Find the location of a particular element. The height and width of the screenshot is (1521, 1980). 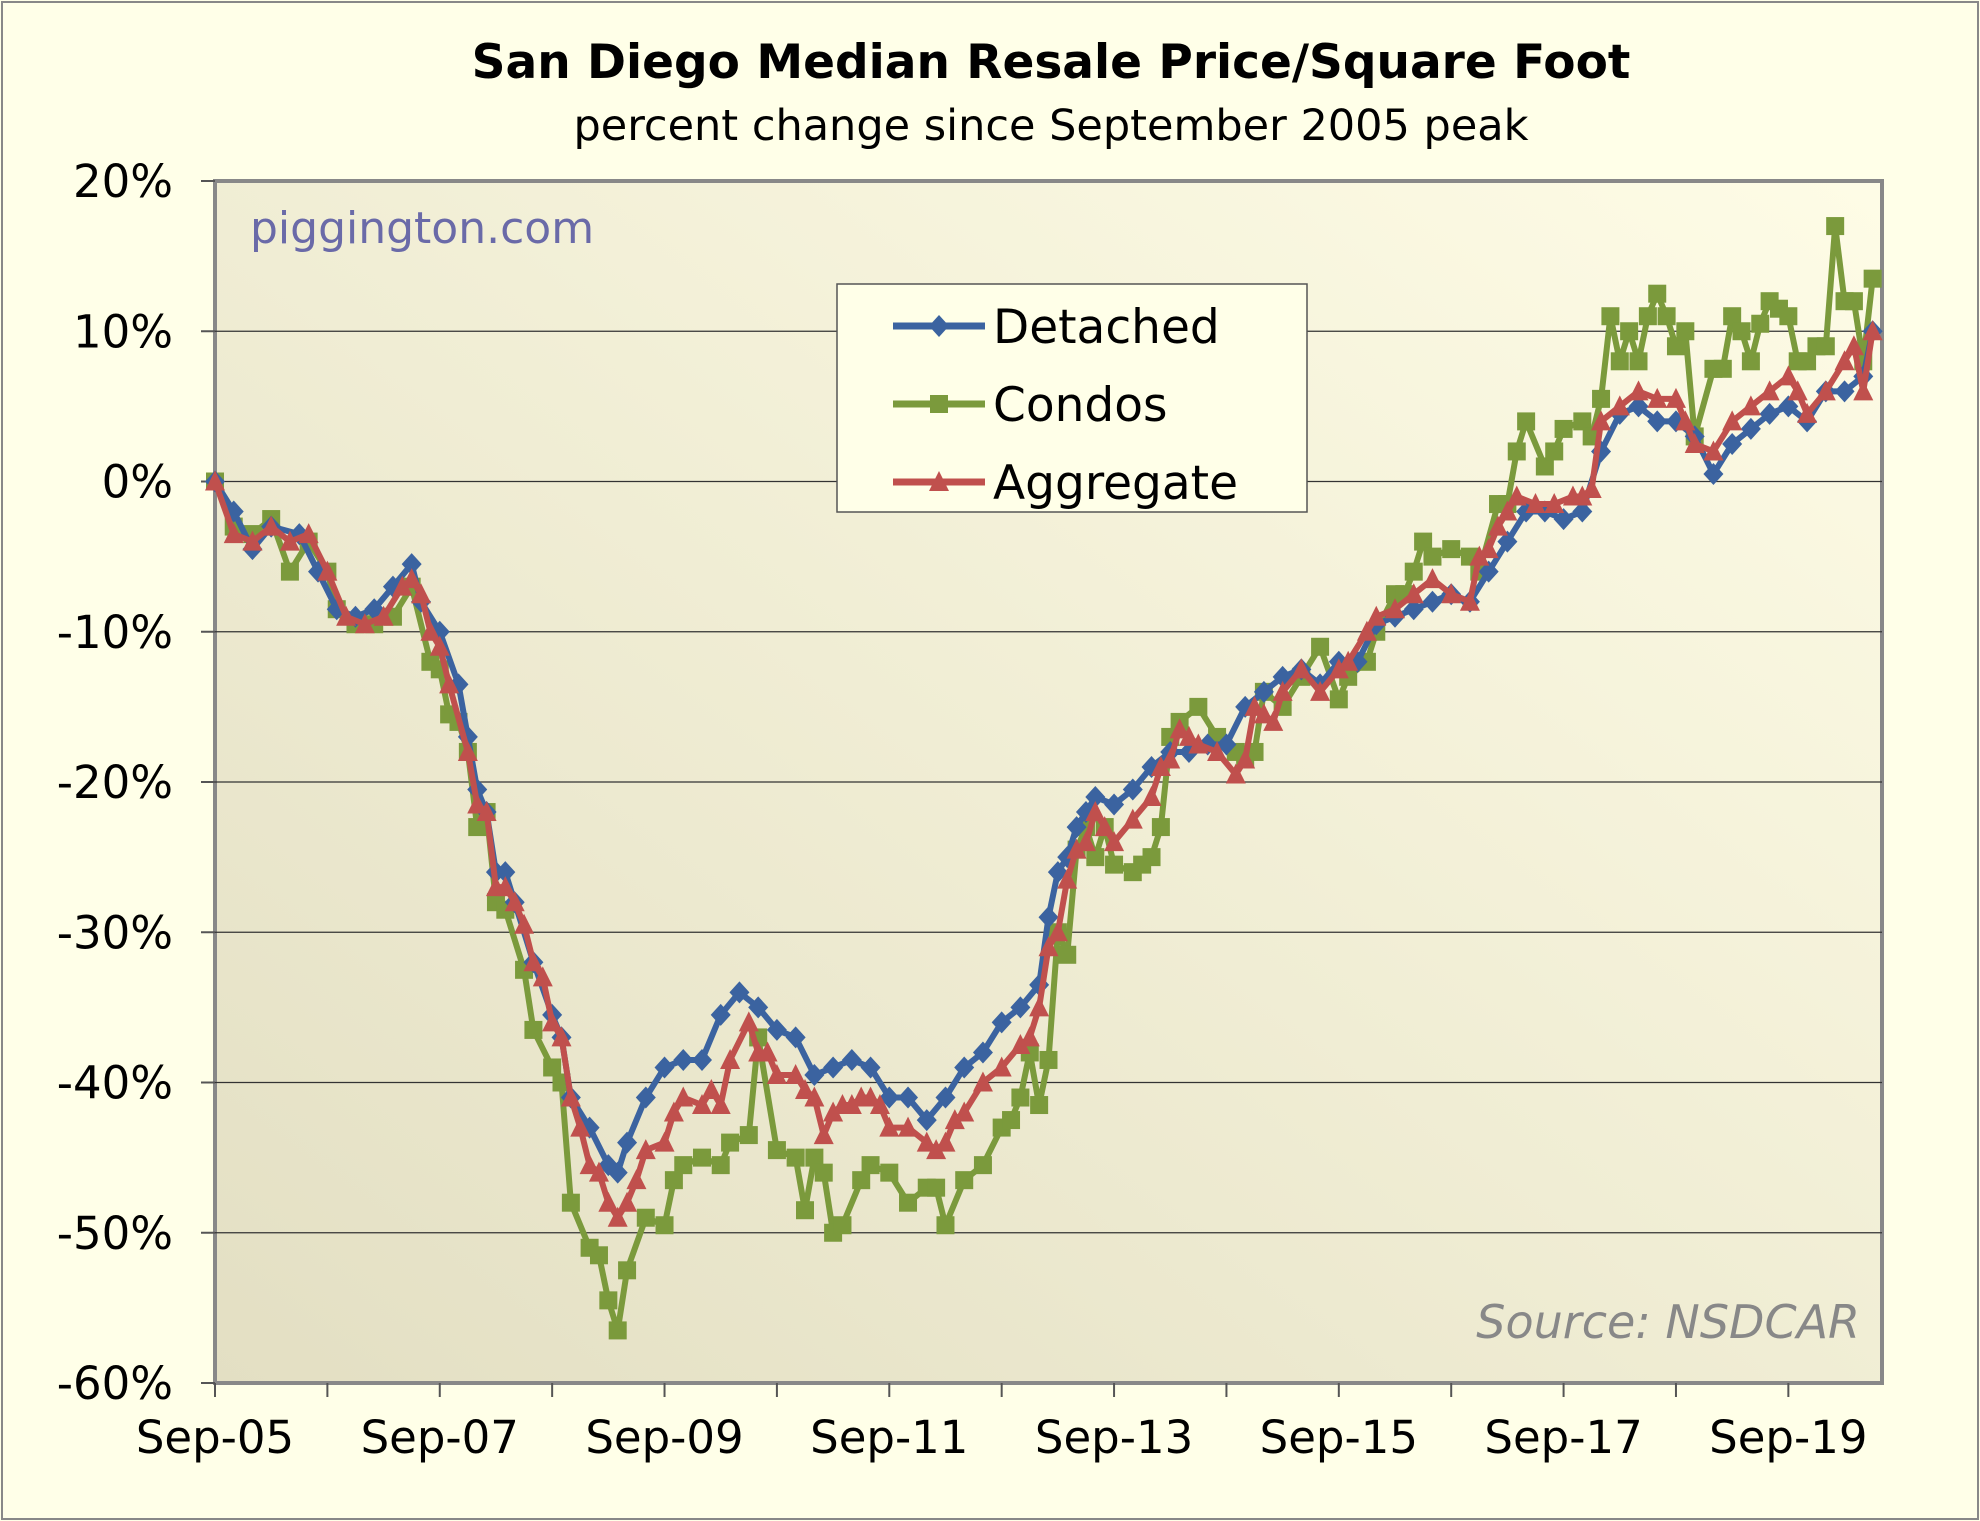

y-tick-label: -20% is located at coordinates (115, 782).